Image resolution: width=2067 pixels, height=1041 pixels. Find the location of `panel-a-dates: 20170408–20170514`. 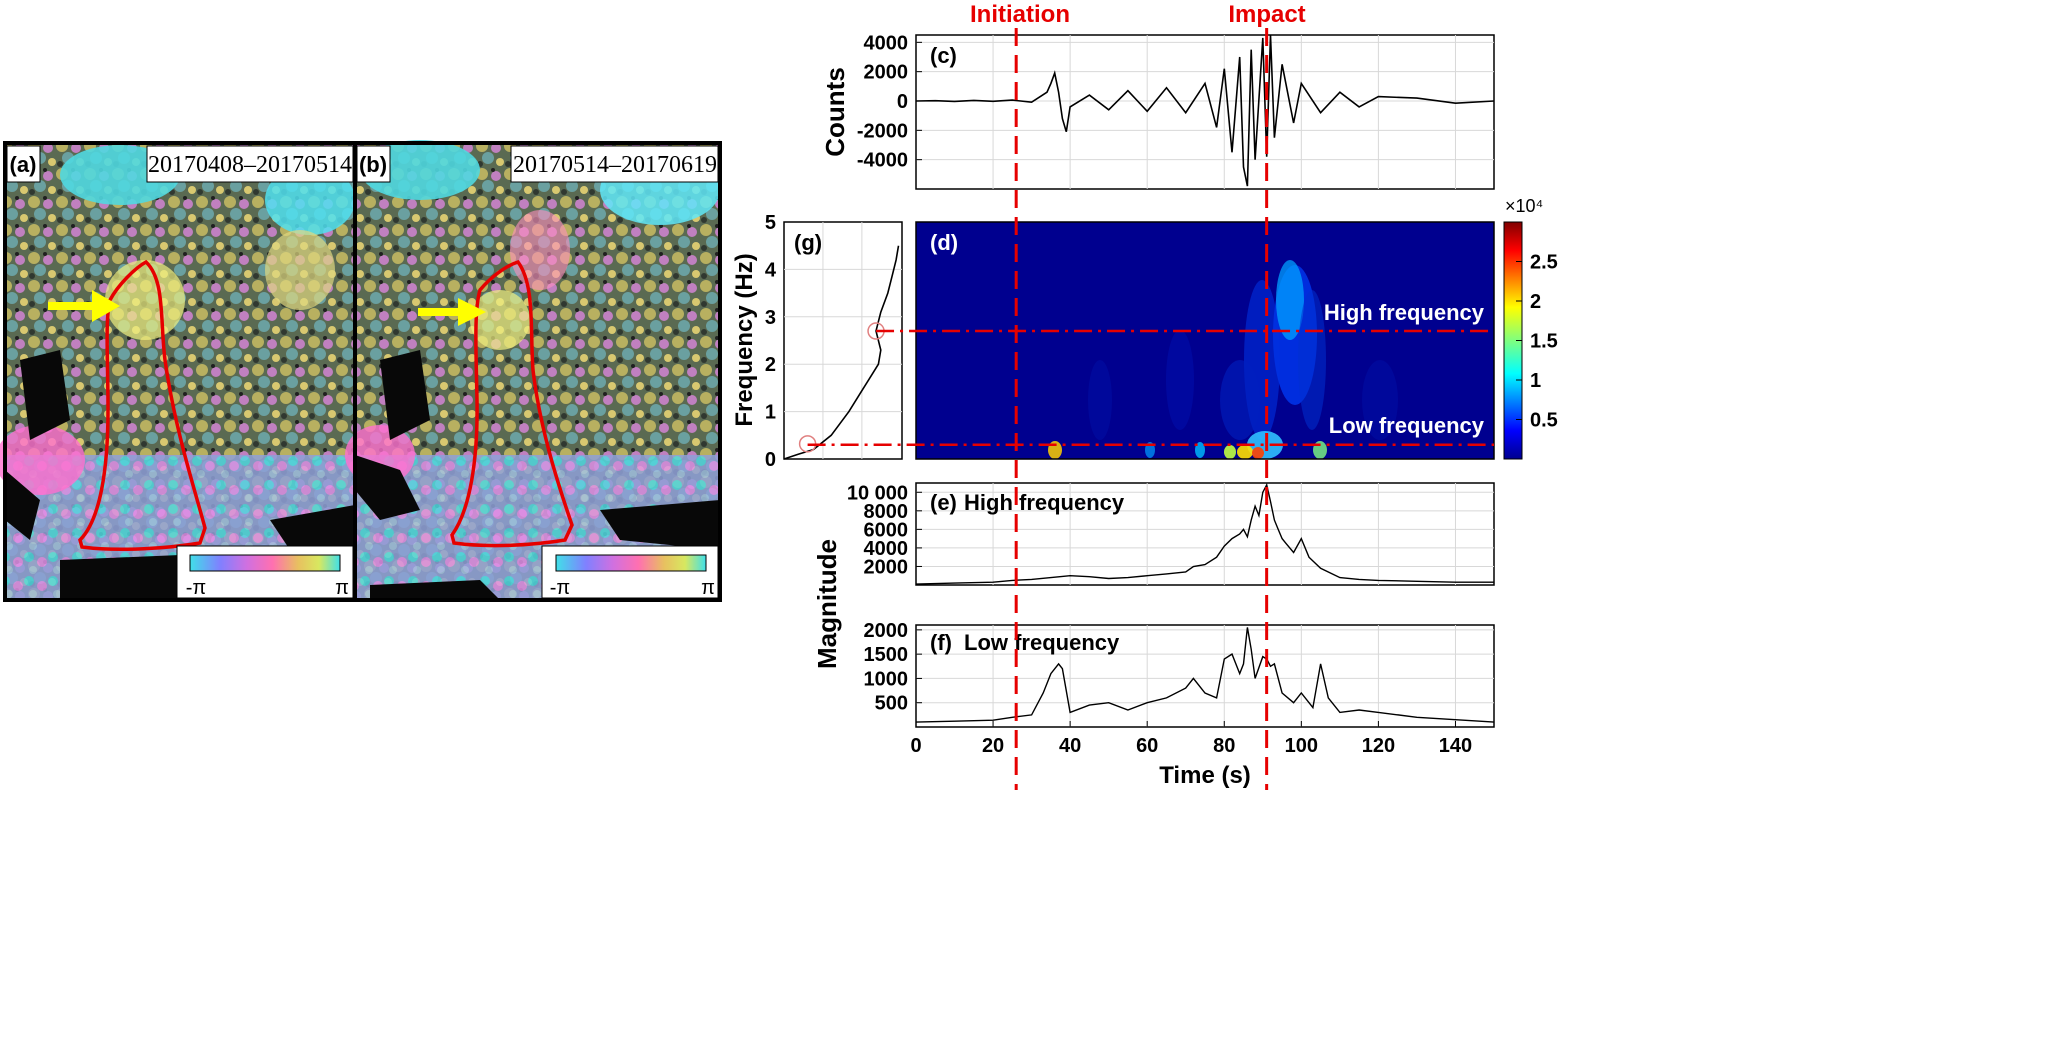

panel-a-dates: 20170408–20170514 is located at coordinates (250, 165).